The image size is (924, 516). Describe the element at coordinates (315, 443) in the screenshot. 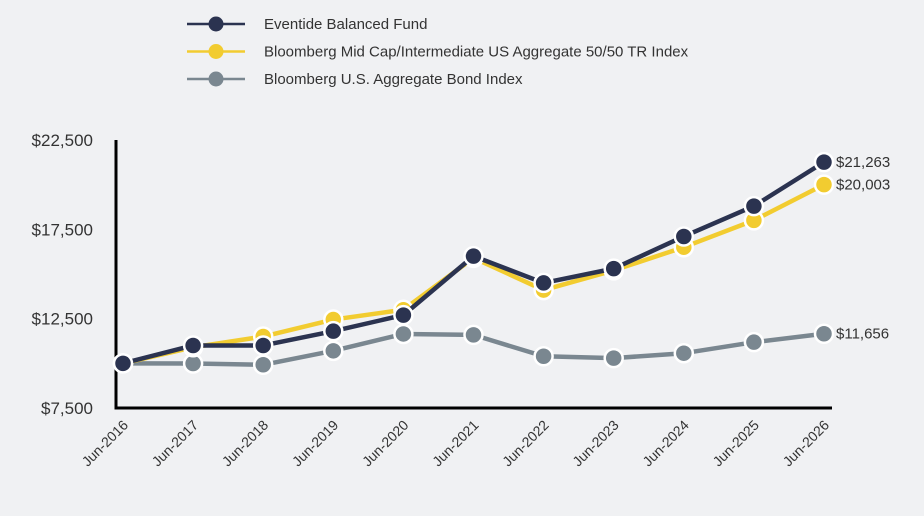

I see `x-tick-label: Jun-2019` at that location.